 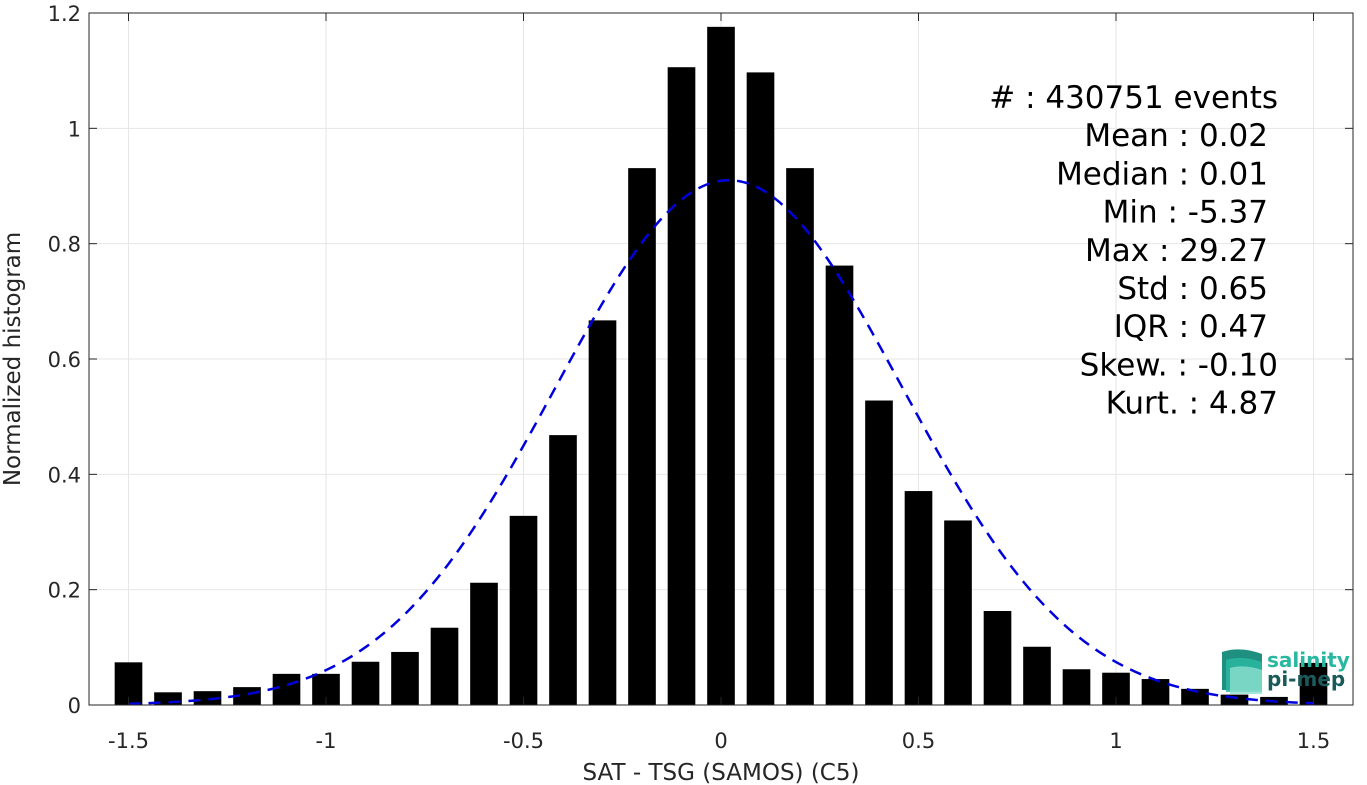 What do you see at coordinates (64, 14) in the screenshot?
I see `y-tick-label: 1.2` at bounding box center [64, 14].